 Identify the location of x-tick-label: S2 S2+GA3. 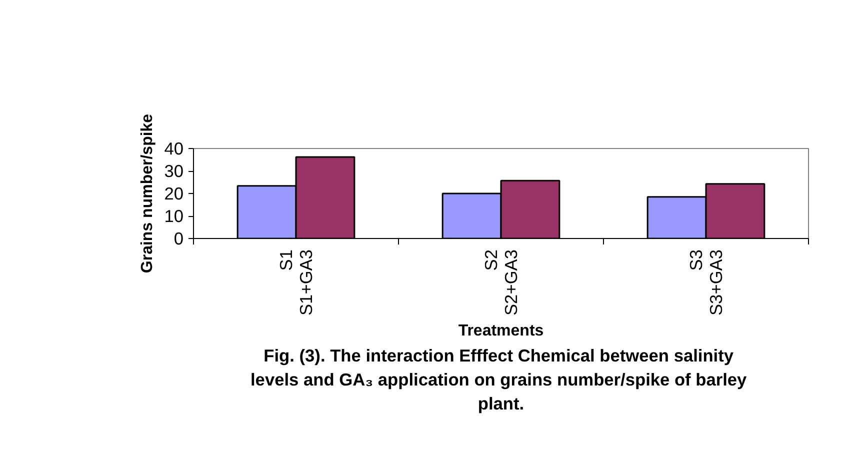
(501, 282).